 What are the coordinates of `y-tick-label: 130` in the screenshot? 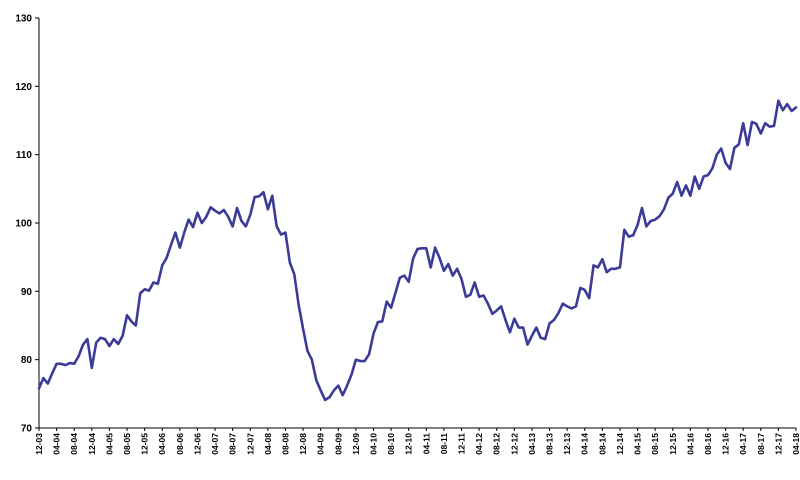 It's located at (23, 19).